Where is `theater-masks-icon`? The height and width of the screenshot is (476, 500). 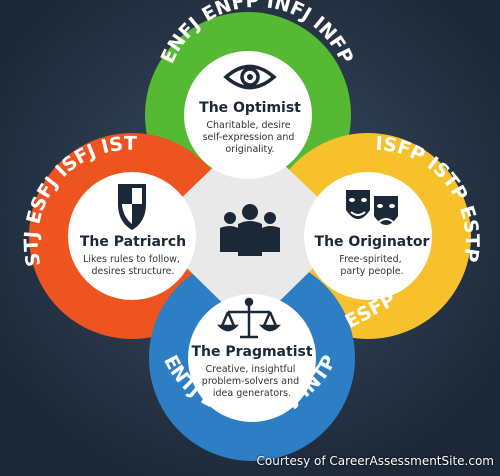 theater-masks-icon is located at coordinates (372, 207).